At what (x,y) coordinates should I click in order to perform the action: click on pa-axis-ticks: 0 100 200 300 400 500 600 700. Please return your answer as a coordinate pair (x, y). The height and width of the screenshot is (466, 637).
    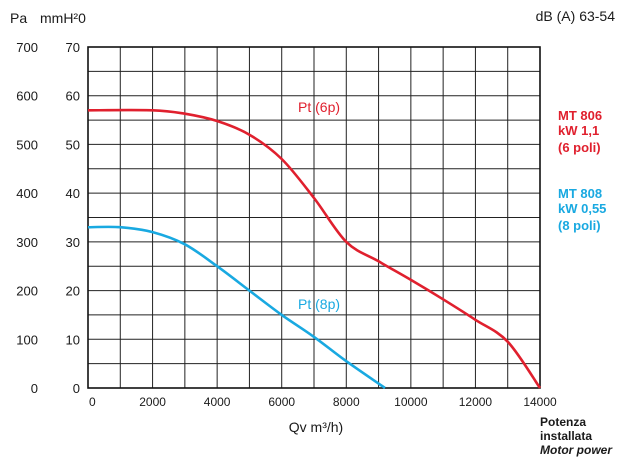
    Looking at the image, I should click on (27, 218).